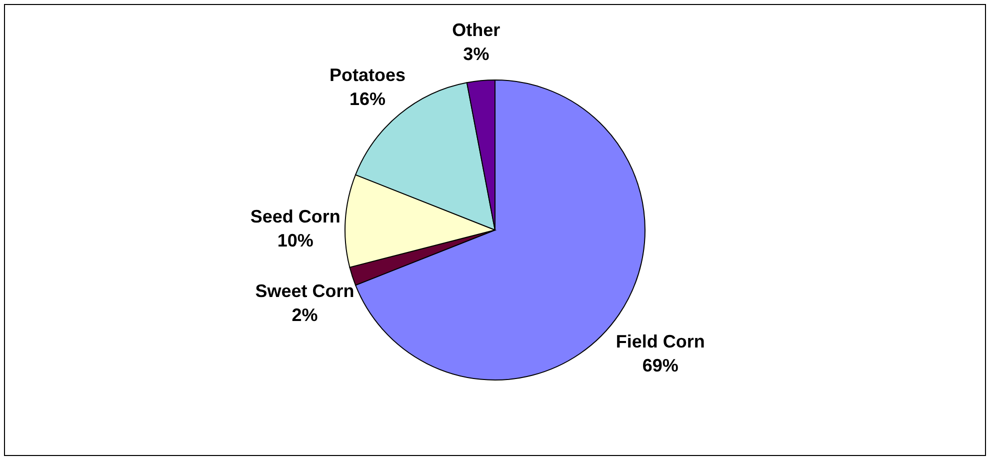 The height and width of the screenshot is (463, 990). What do you see at coordinates (304, 290) in the screenshot?
I see `slice-label: Sweet Corn` at bounding box center [304, 290].